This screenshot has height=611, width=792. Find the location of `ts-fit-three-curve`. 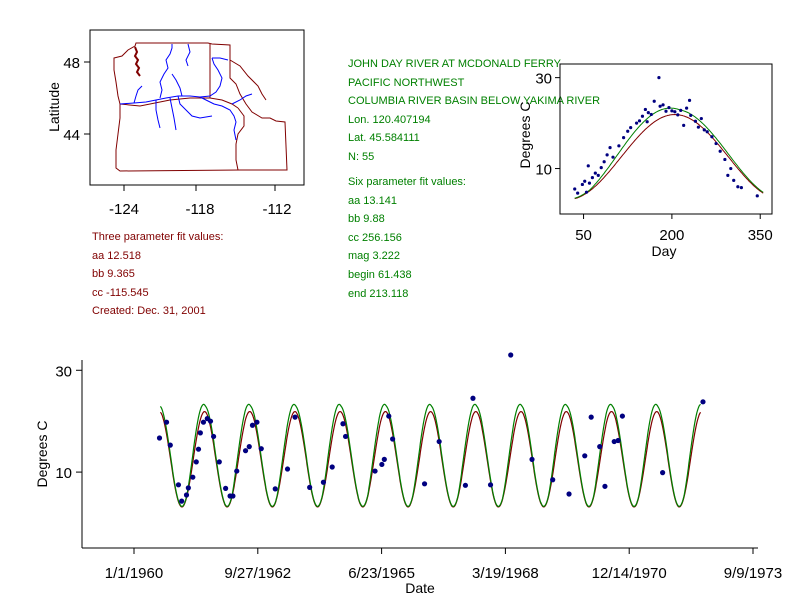

ts-fit-three-curve is located at coordinates (430, 459).